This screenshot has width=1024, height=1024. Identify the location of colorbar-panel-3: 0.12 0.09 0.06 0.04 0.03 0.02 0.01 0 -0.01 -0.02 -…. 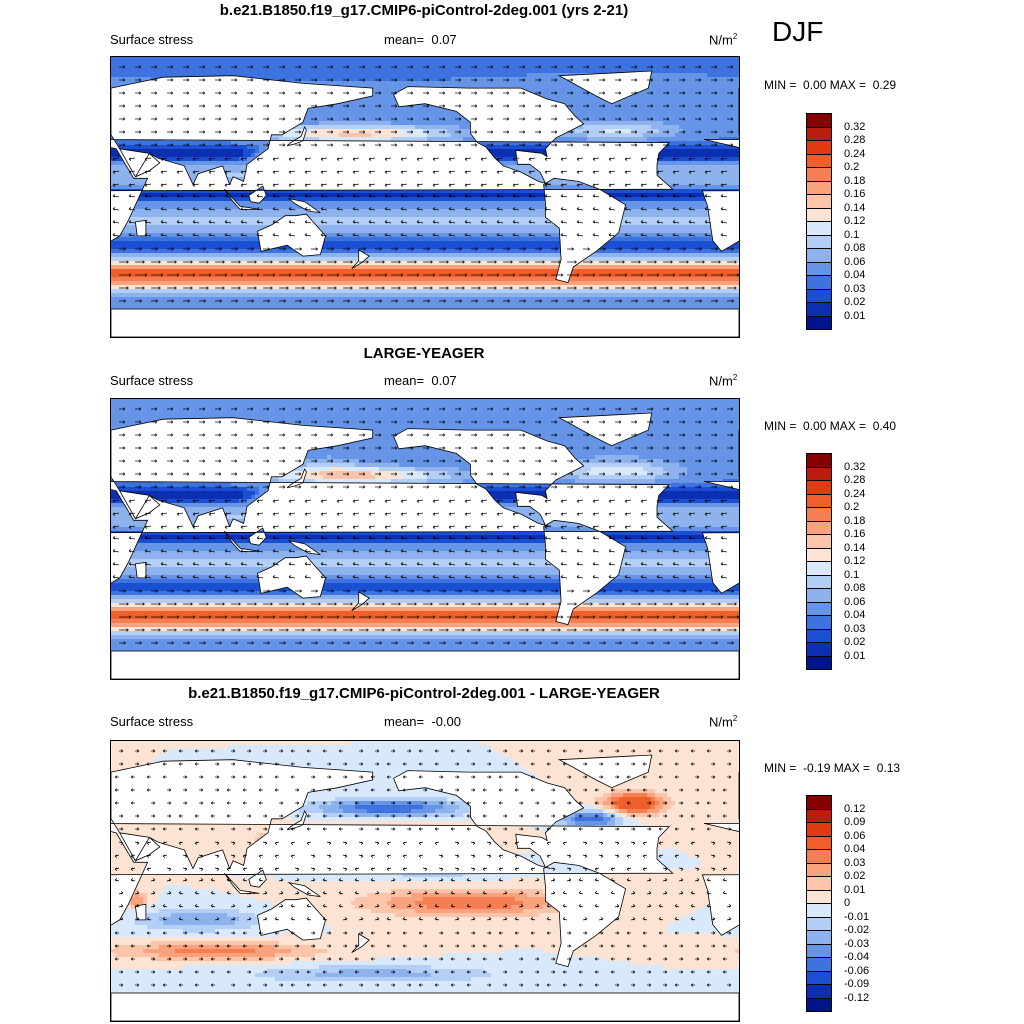
(837, 903).